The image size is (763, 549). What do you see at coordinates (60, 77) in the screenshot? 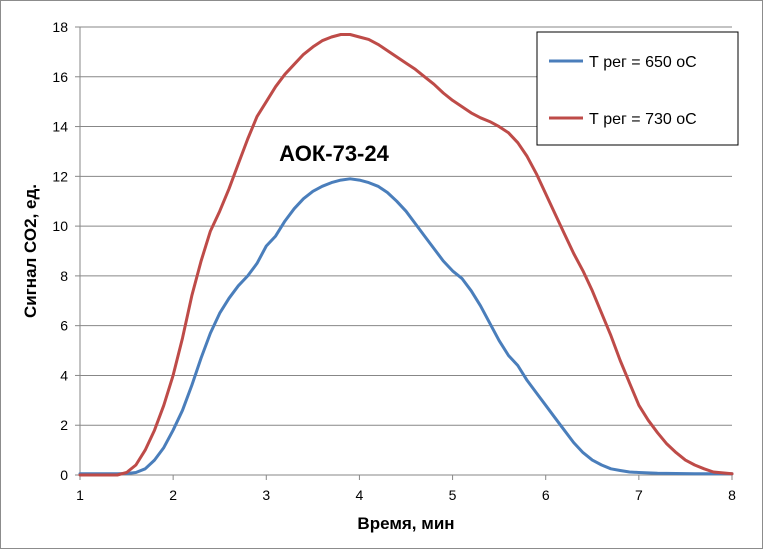
I see `y-tick-label: 16` at bounding box center [60, 77].